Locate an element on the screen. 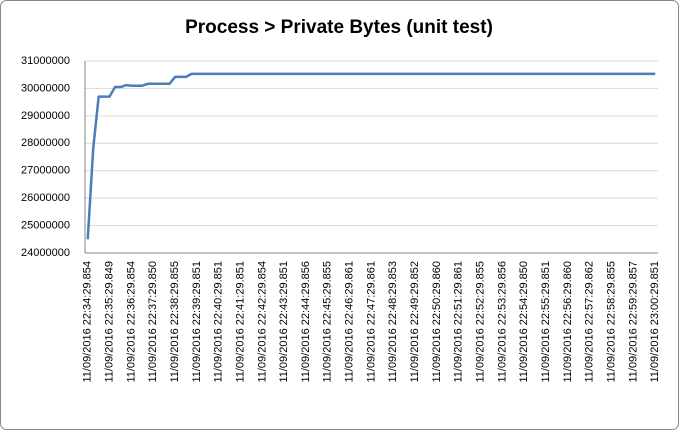 This screenshot has width=679, height=430. x-tick-label: 11/09/2016 22:46:29.861 is located at coordinates (350, 322).